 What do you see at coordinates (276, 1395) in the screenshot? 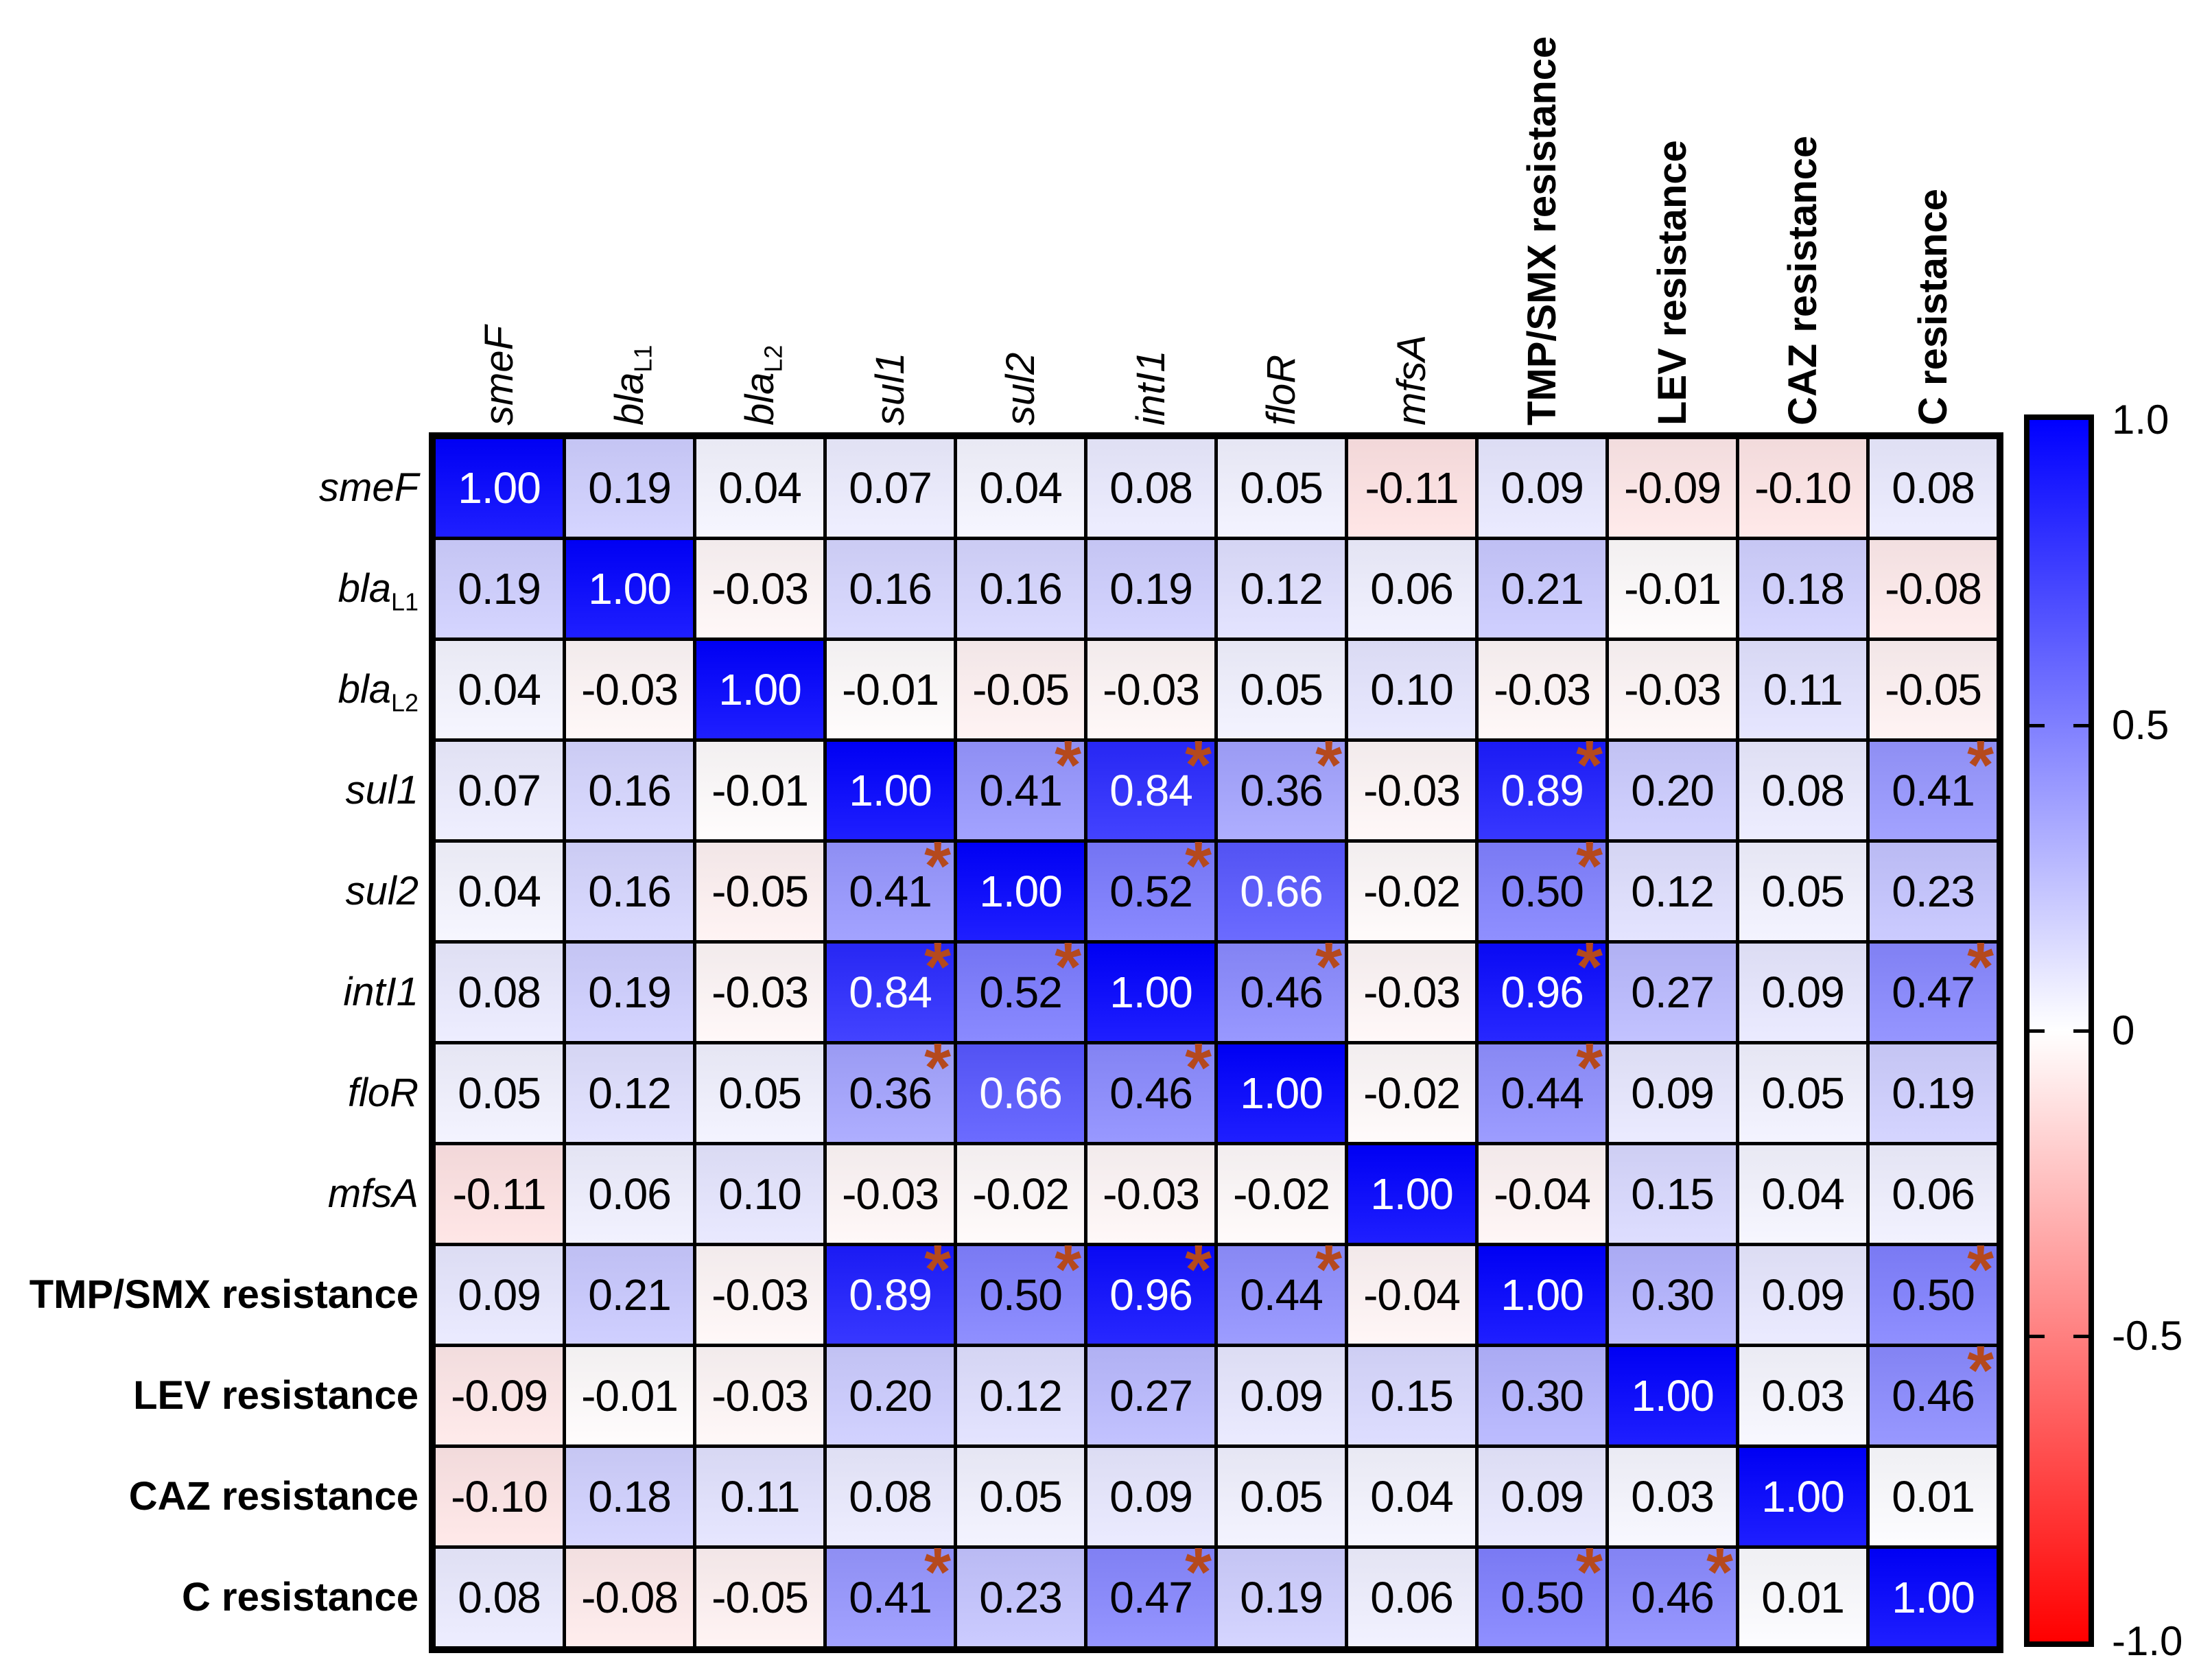
I see `row-label-LEV-resistance: LEV resistance` at bounding box center [276, 1395].